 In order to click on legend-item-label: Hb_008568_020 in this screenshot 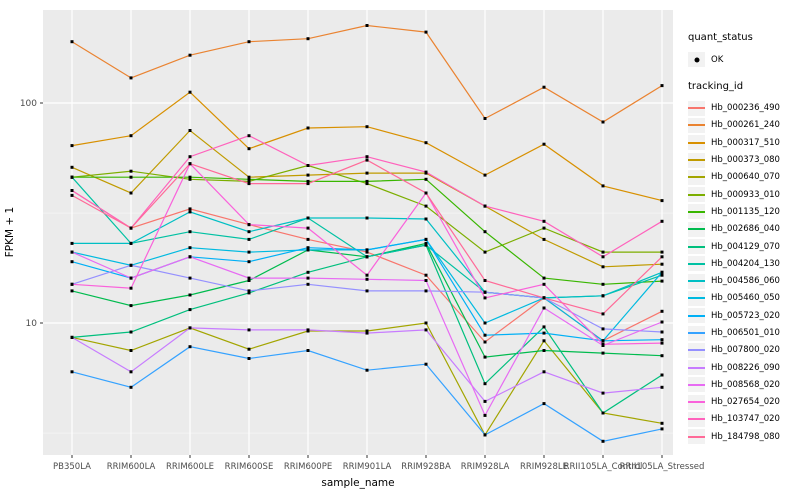, I will do `click(745, 384)`.